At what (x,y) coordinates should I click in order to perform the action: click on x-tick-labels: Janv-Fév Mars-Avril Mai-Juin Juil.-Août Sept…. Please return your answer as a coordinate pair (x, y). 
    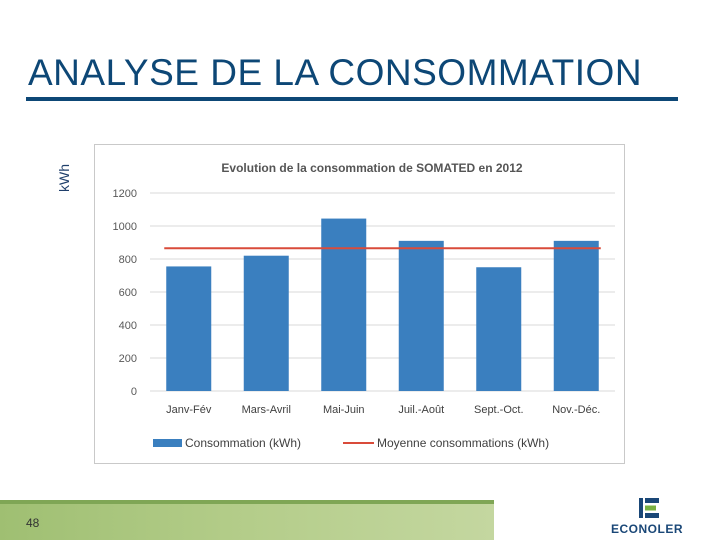
    Looking at the image, I should click on (383, 410).